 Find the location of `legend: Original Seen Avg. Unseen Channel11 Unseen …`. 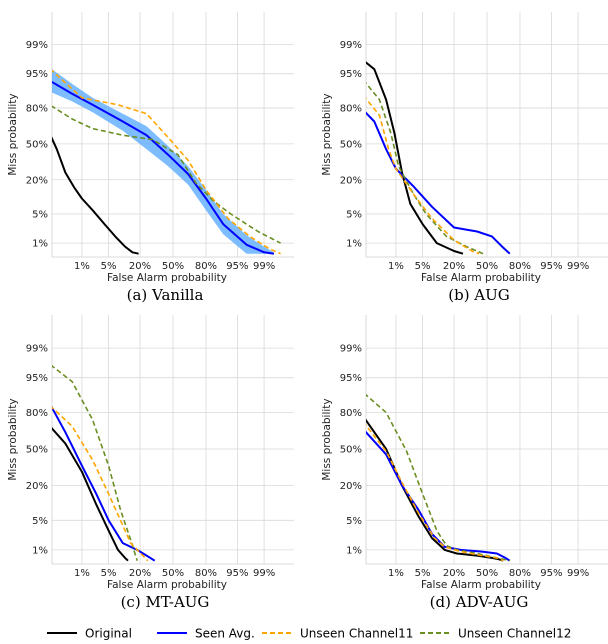

legend: Original Seen Avg. Unseen Channel11 Unseen … is located at coordinates (309, 634).